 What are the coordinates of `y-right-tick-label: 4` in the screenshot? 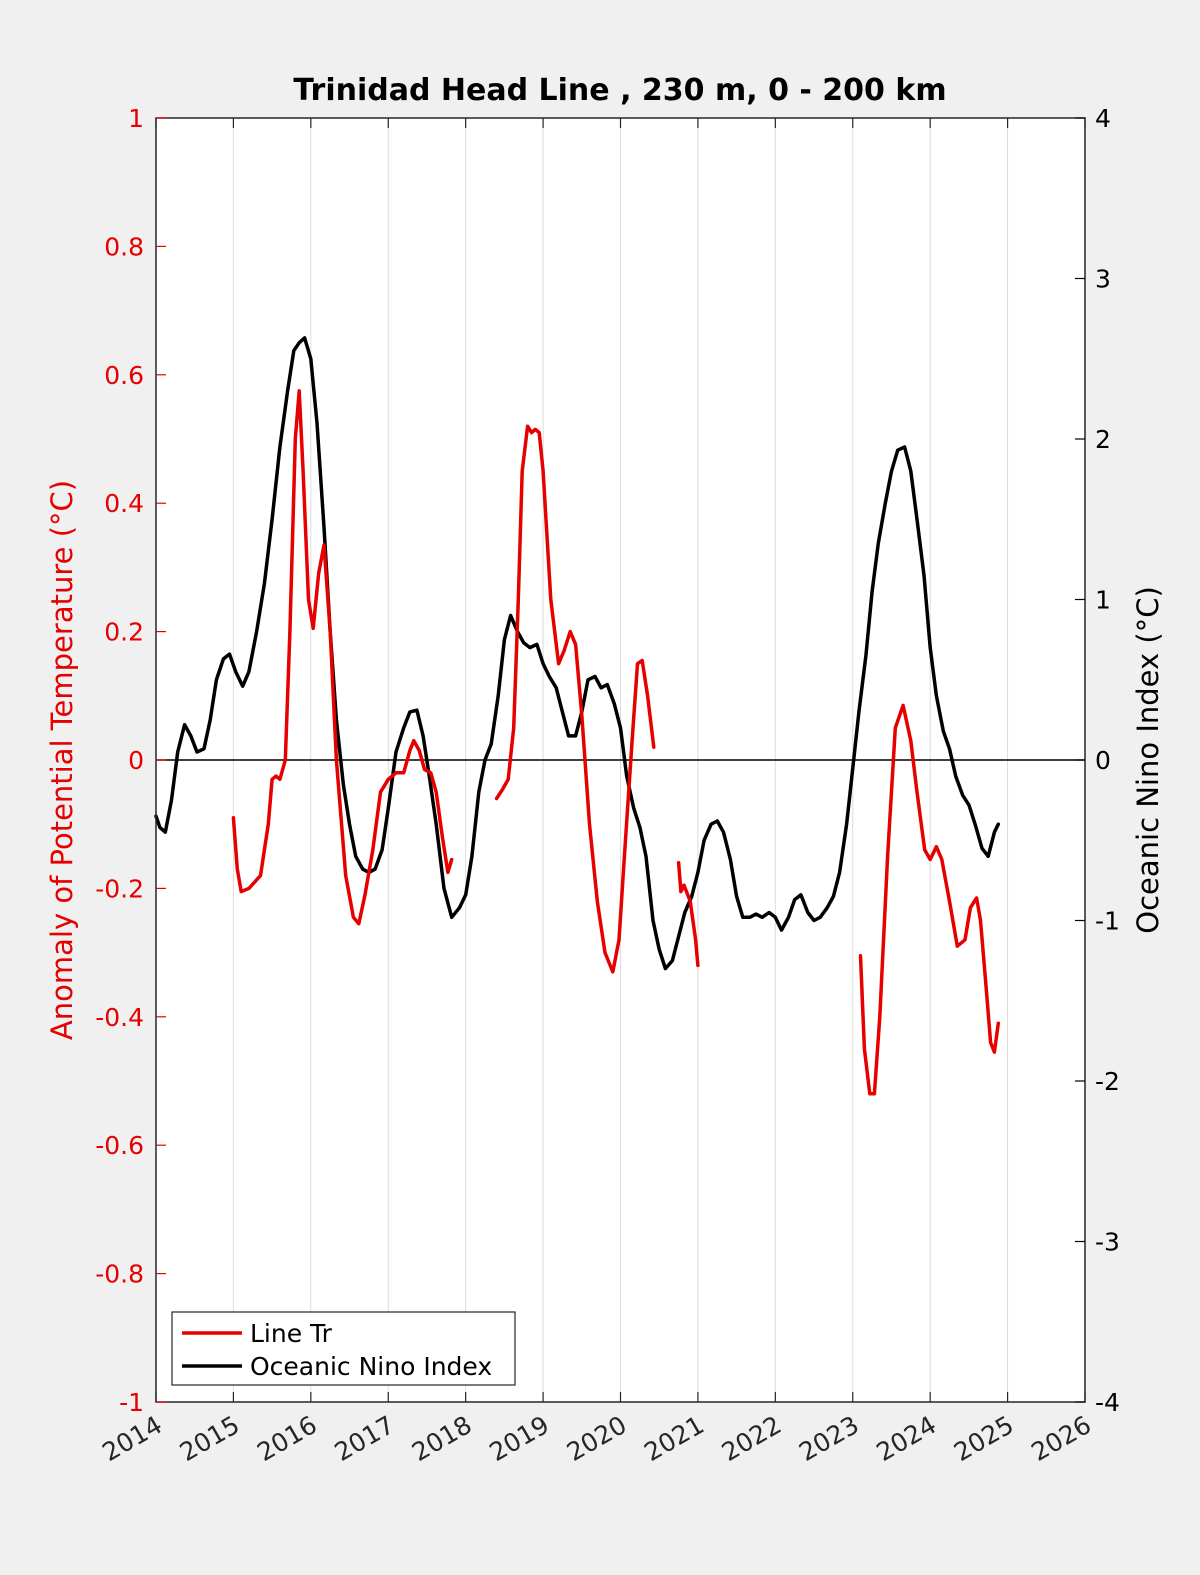 It's located at (1103, 118).